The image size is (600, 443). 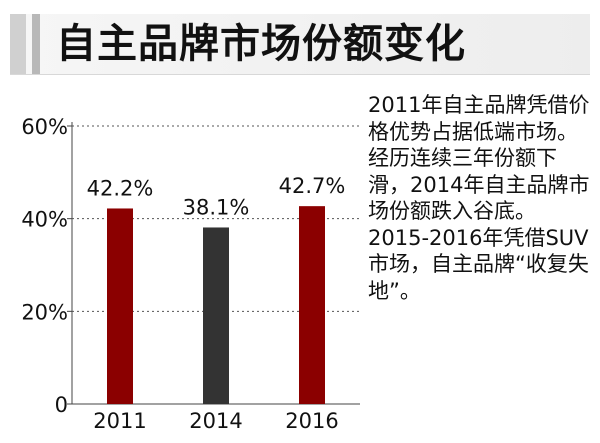 What do you see at coordinates (216, 207) in the screenshot?
I see `data-label: 38.1%` at bounding box center [216, 207].